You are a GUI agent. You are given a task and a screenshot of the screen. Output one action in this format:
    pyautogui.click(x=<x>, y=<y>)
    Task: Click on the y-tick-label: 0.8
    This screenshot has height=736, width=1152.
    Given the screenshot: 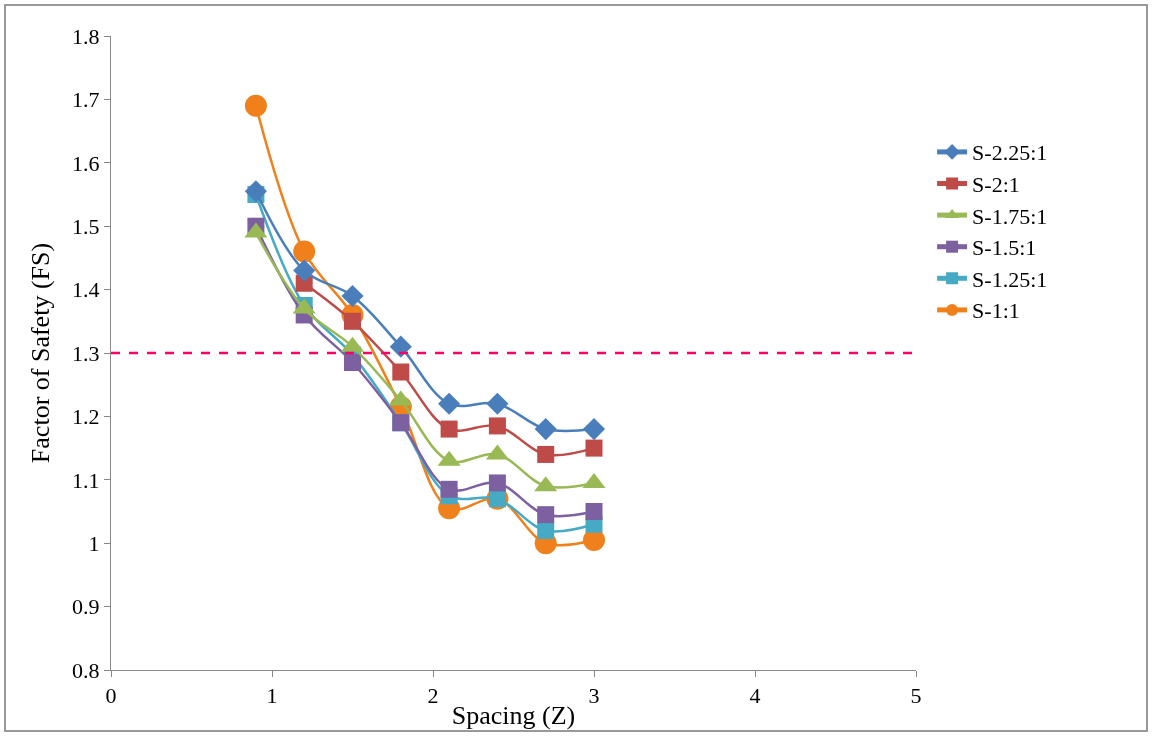 What is the action you would take?
    pyautogui.click(x=86, y=670)
    